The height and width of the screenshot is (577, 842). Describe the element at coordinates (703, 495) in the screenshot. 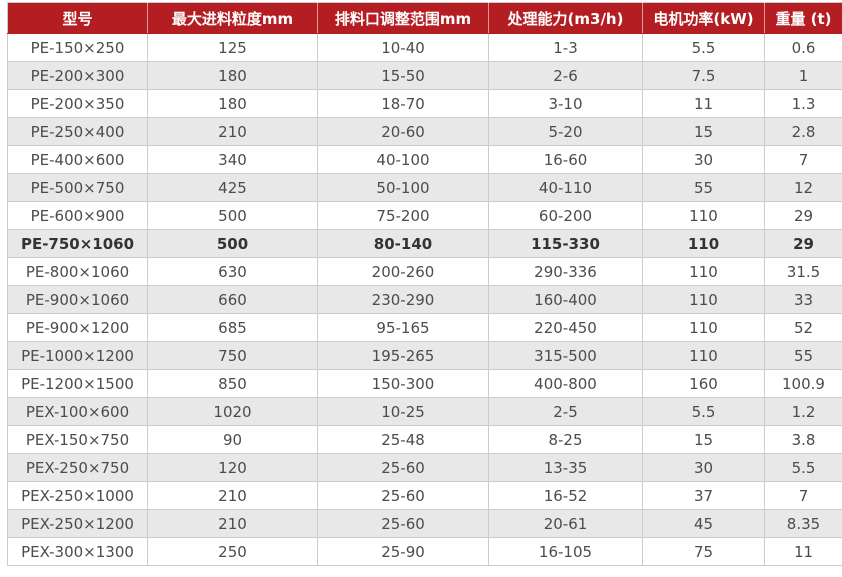

I see `cell-motor_power_kw: 37` at that location.